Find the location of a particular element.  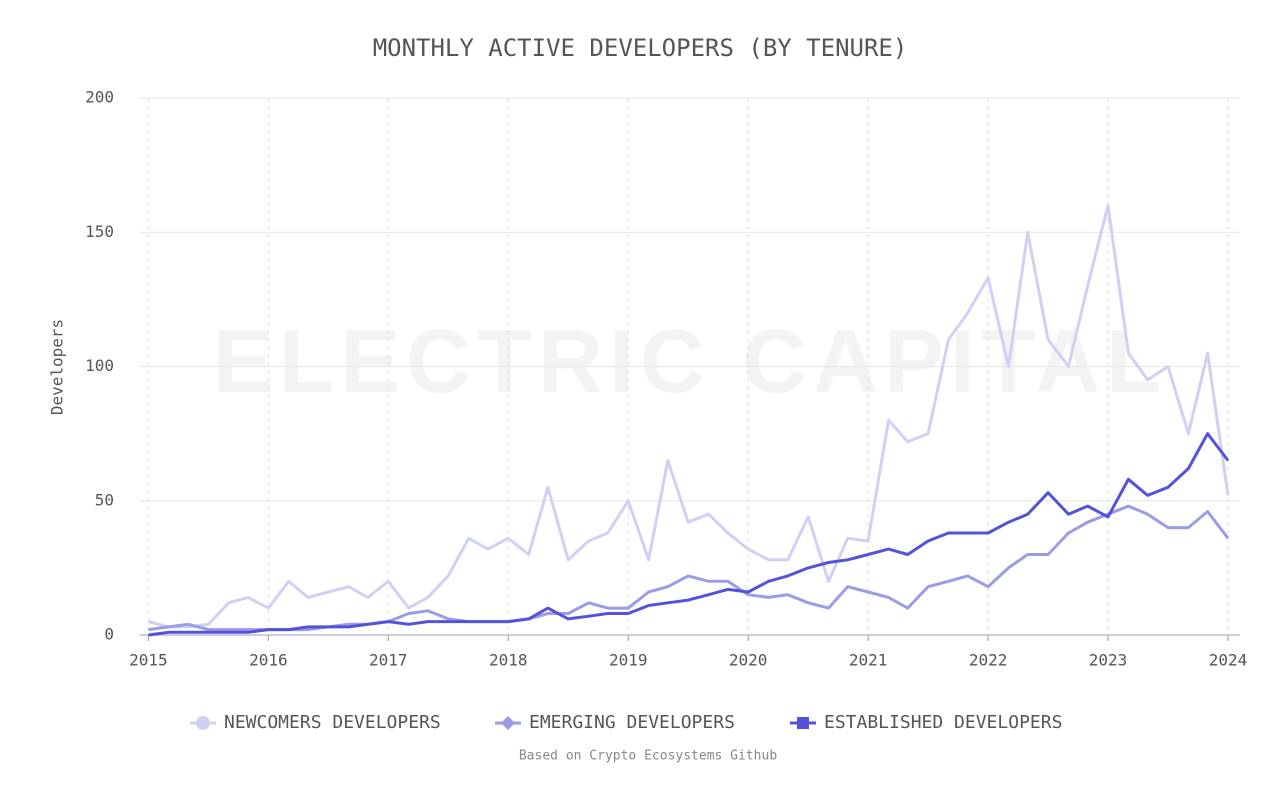

x-tick-label: 2021 is located at coordinates (868, 660).